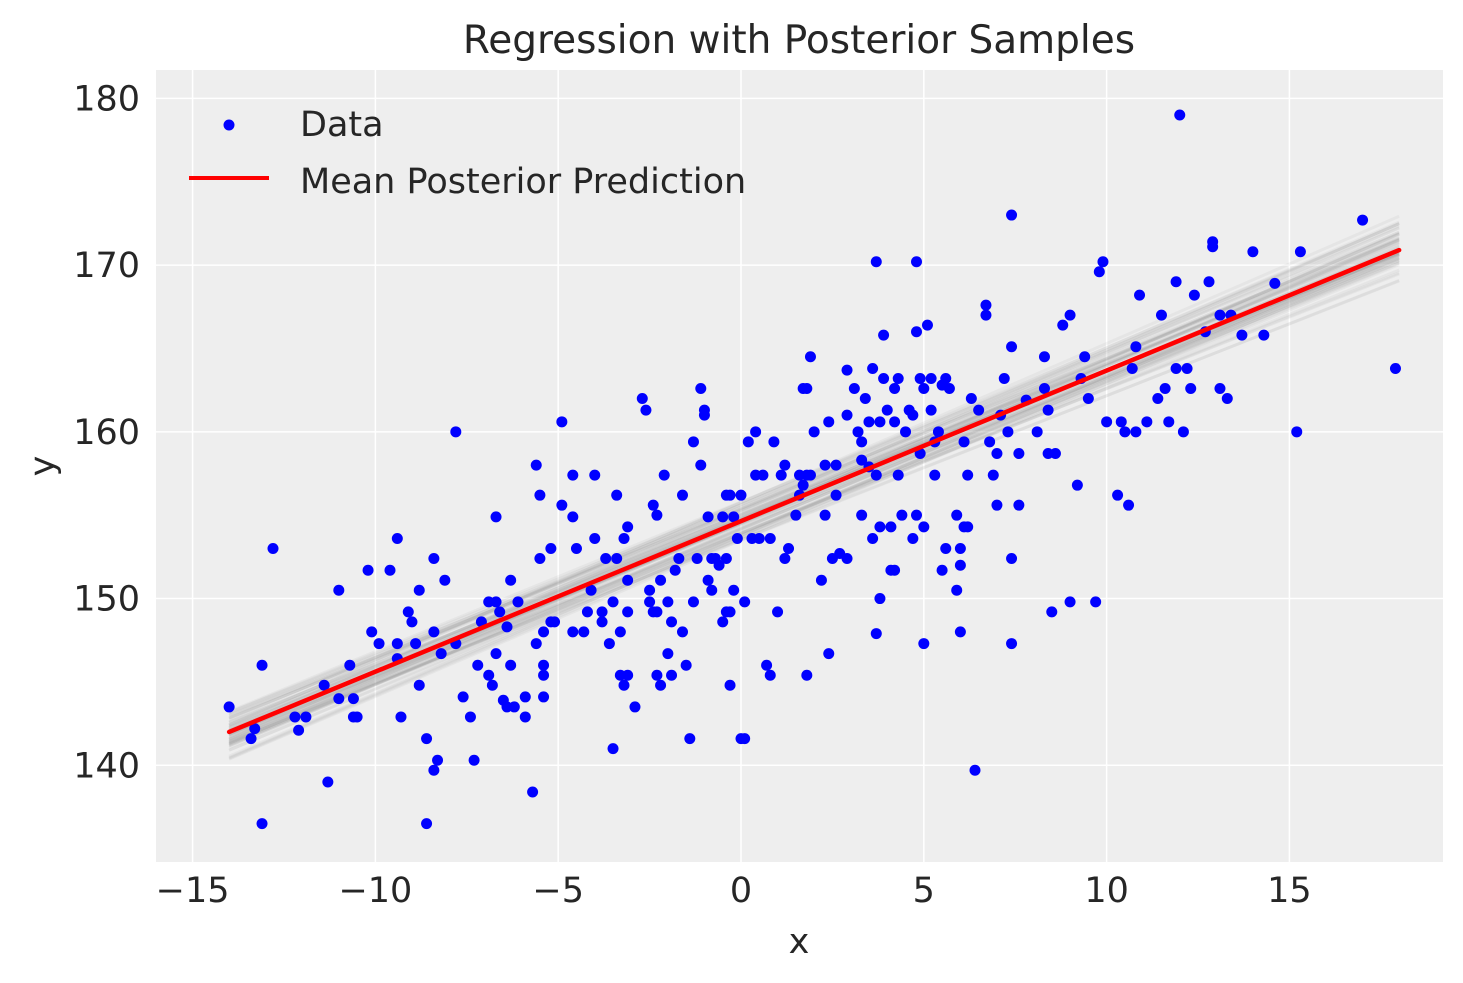  Describe the element at coordinates (193, 891) in the screenshot. I see `x-tick-label: −15` at that location.